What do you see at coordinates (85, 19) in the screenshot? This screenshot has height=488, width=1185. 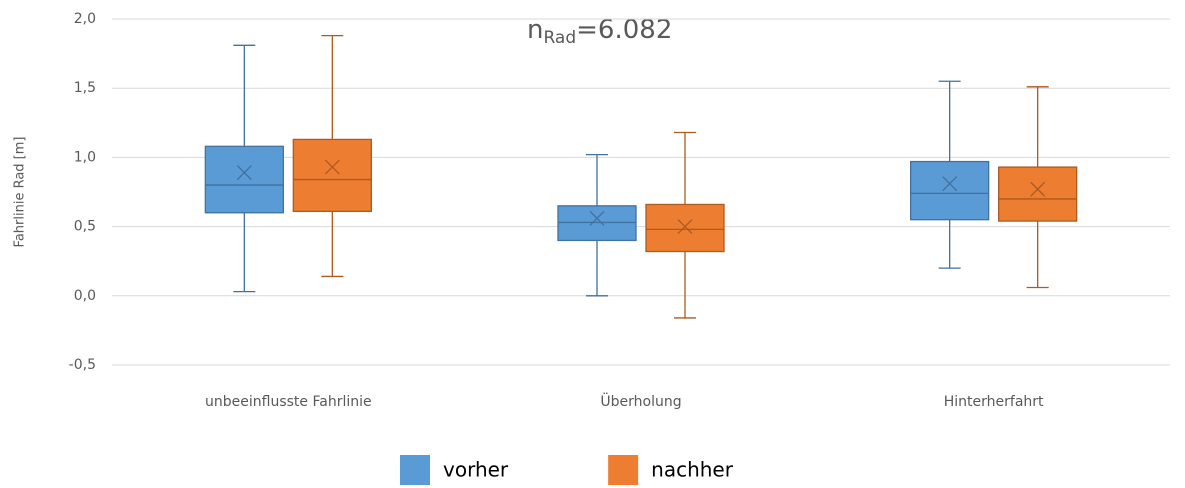 I see `y-tick-label: 2,0` at bounding box center [85, 19].